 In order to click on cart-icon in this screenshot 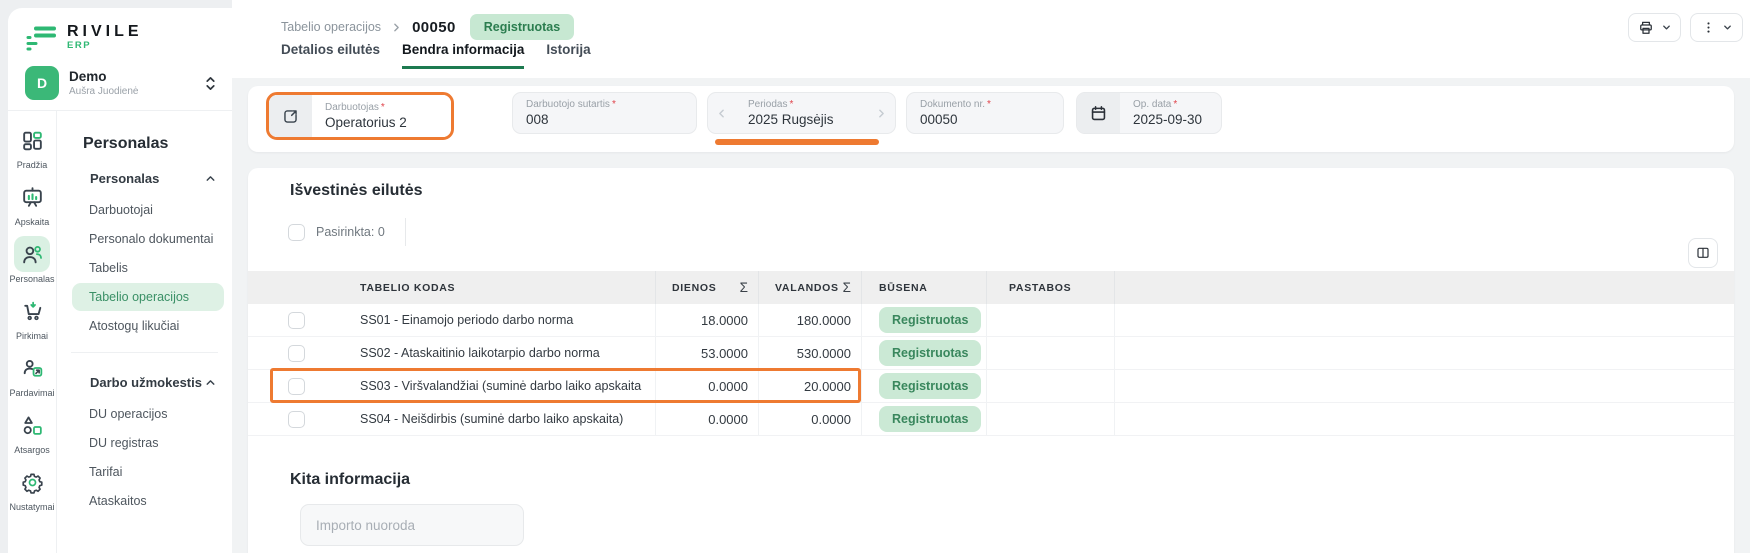, I will do `click(32, 311)`.